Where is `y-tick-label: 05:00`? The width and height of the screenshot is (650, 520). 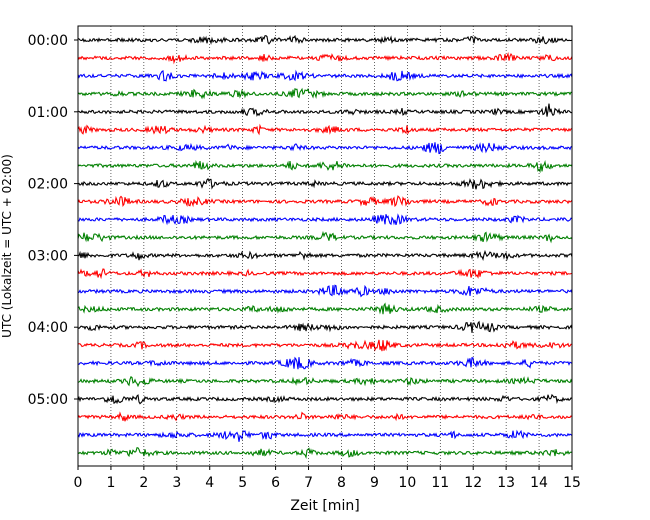
y-tick-label: 05:00 is located at coordinates (48, 400).